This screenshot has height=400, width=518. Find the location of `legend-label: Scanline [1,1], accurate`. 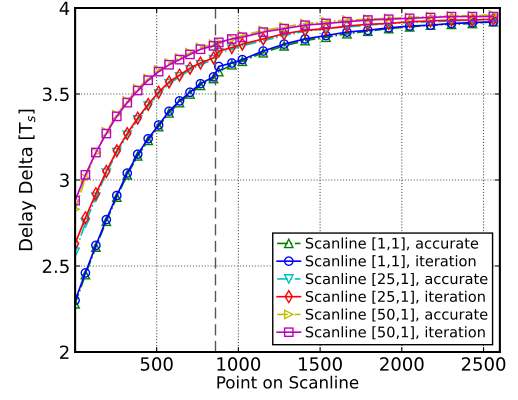

legend-label: Scanline [1,1], accurate is located at coordinates (392, 243).